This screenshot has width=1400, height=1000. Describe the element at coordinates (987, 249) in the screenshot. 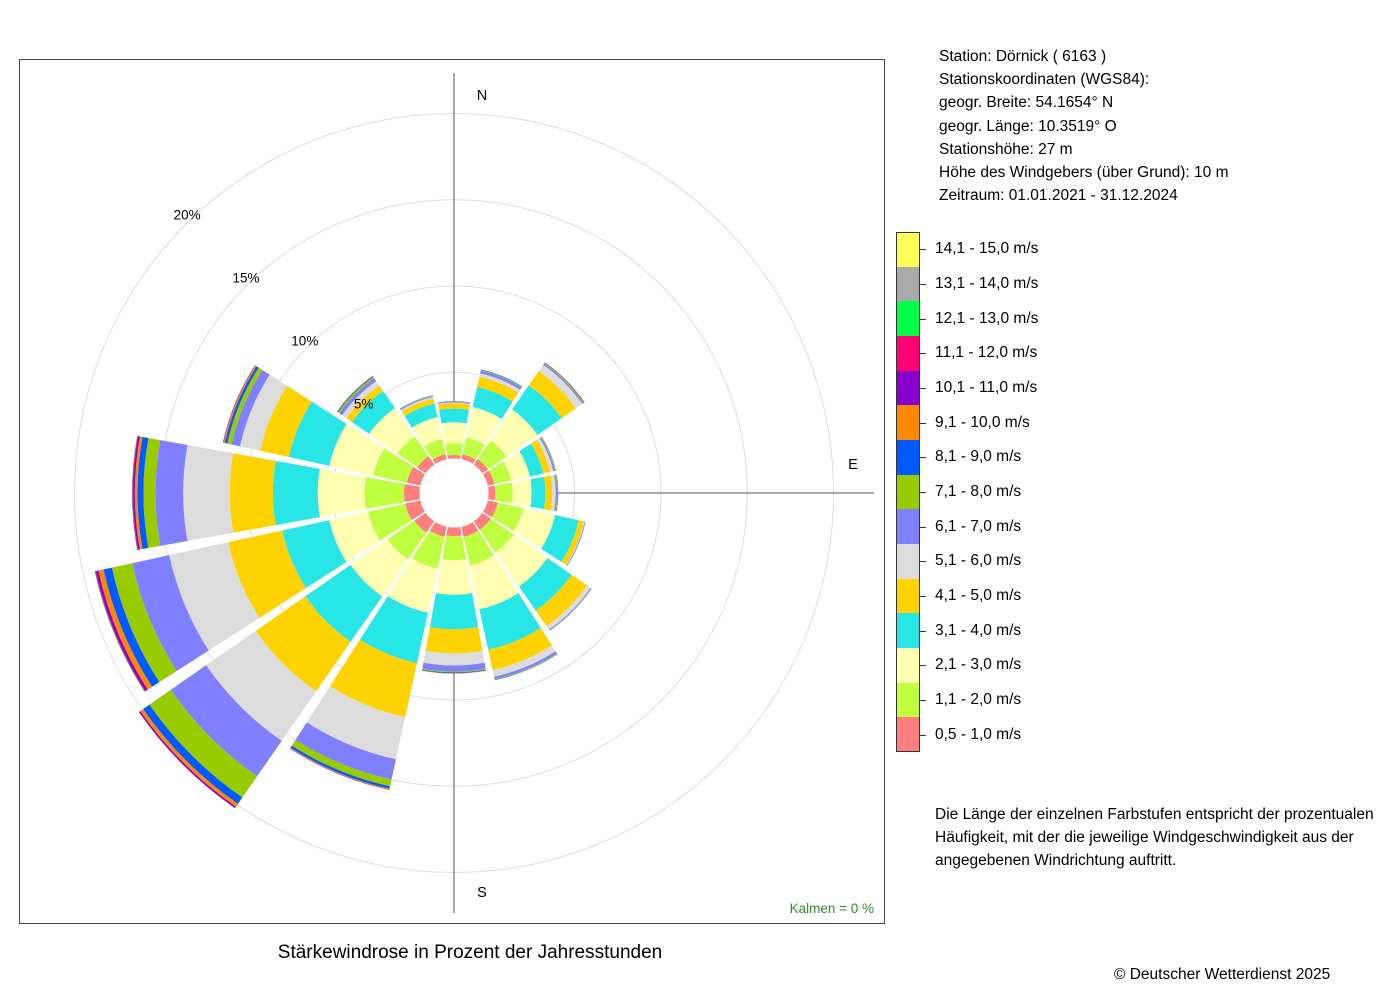

I see `legend-label: 14,1 - 15,0 m/s` at that location.